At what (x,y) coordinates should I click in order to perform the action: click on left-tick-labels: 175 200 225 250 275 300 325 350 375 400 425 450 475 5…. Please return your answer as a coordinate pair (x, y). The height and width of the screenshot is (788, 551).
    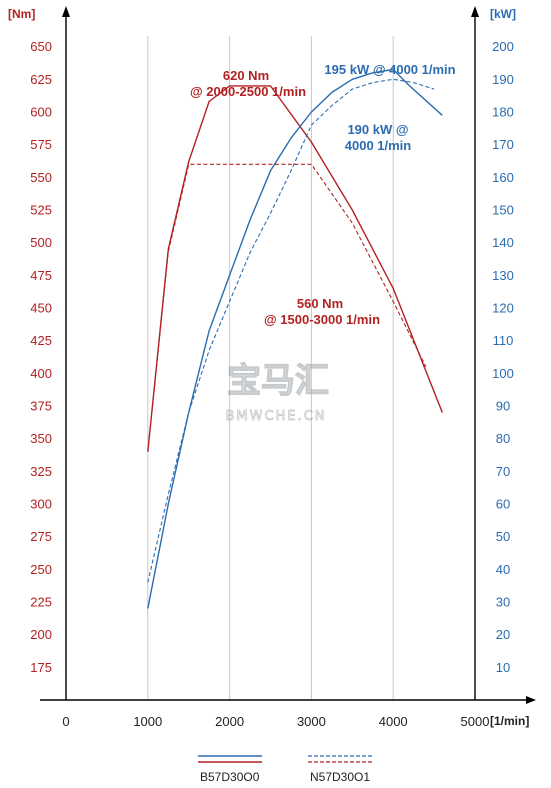
    Looking at the image, I should click on (41, 357).